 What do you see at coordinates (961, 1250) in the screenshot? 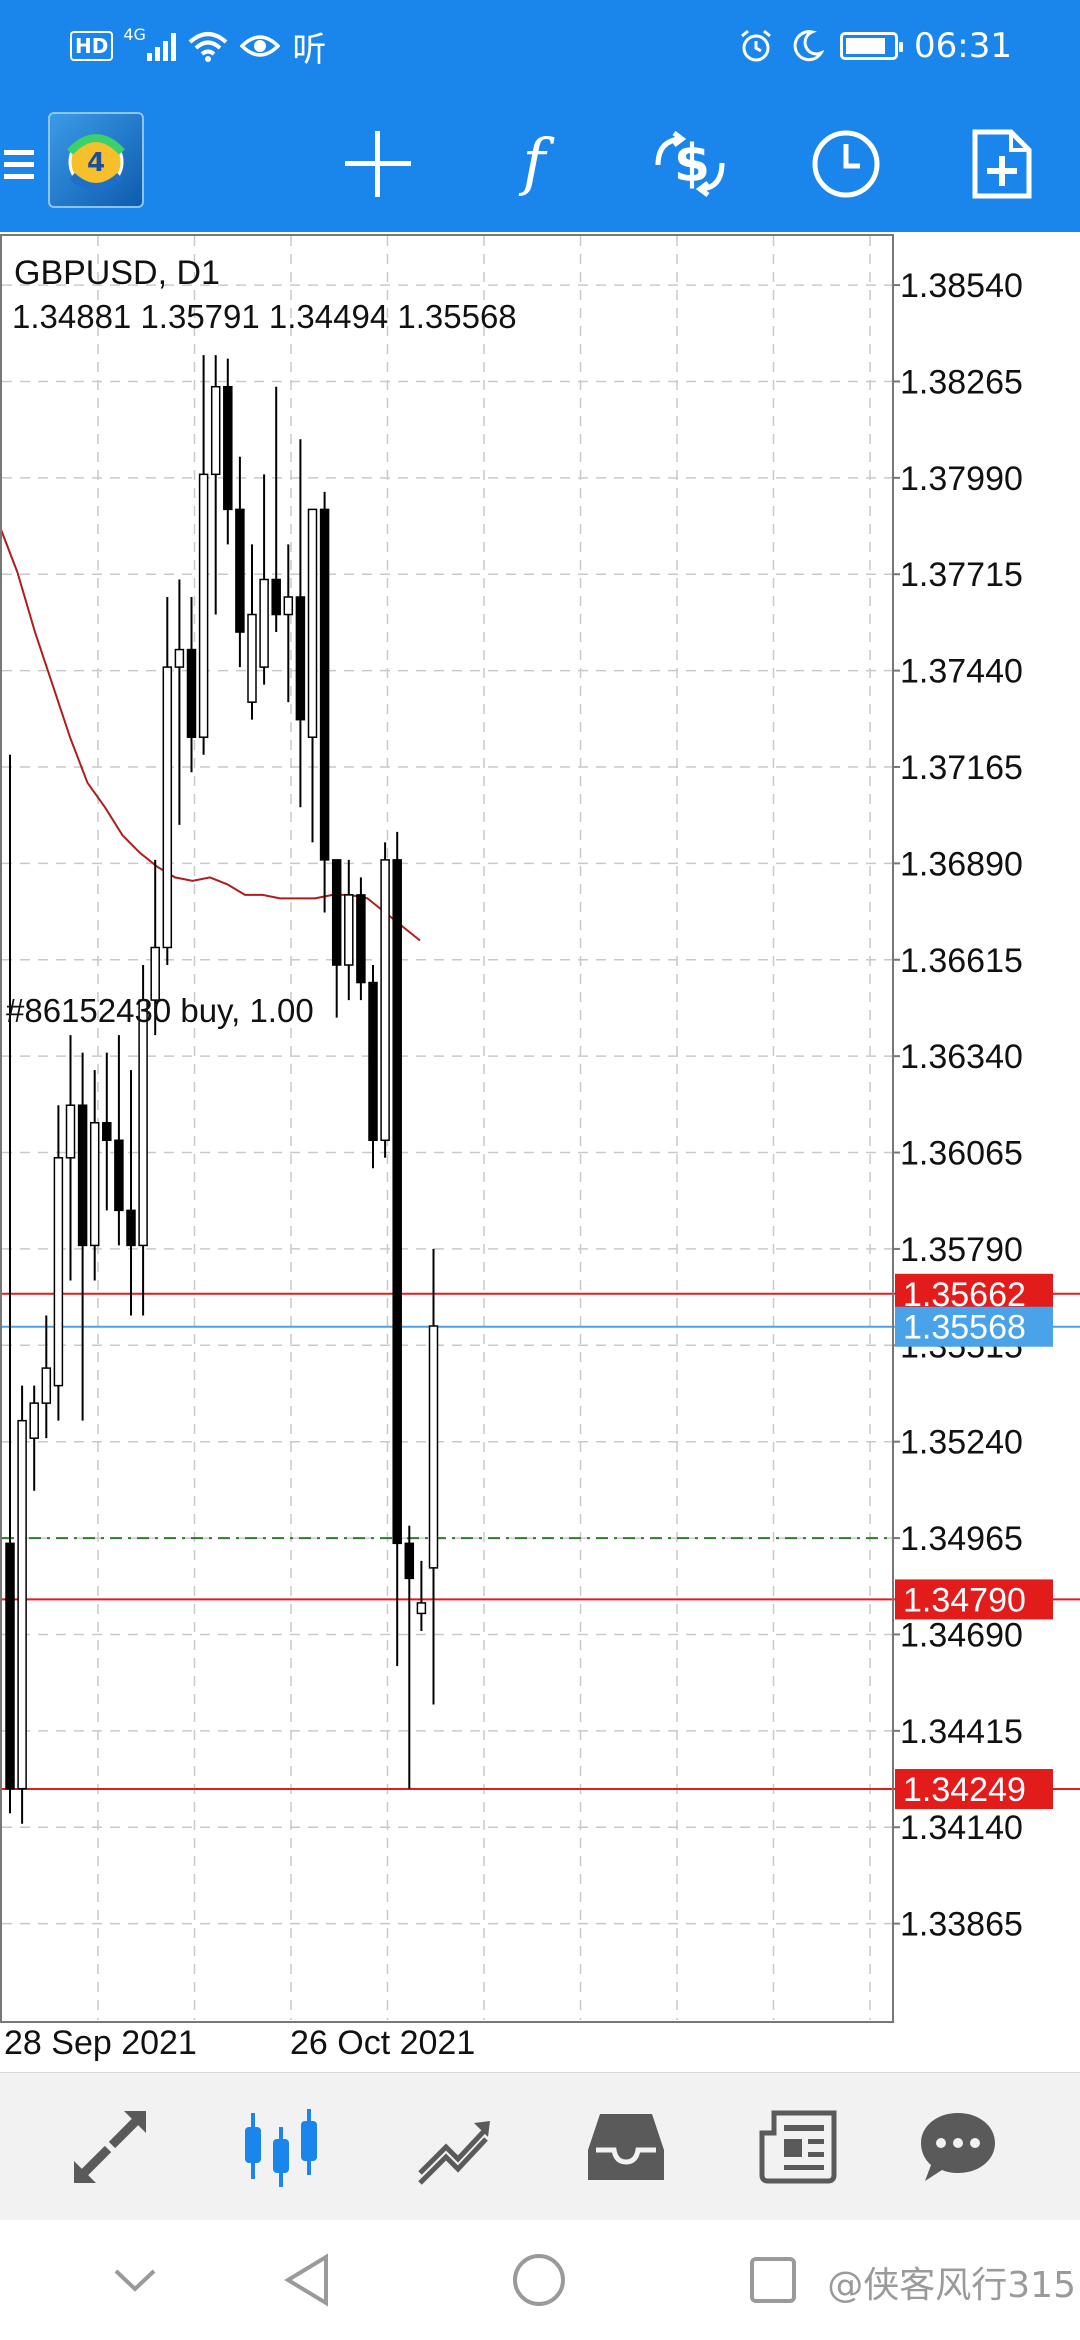
I see `y-tick-label: 1.35790` at bounding box center [961, 1250].